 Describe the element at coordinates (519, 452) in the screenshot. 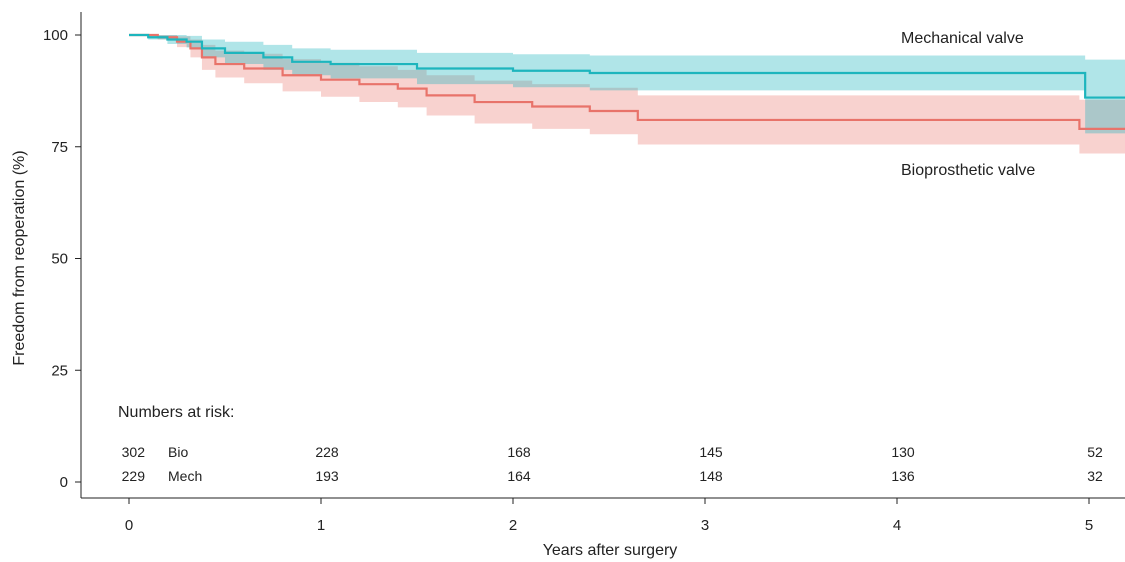

I see `risk-count: 168` at that location.